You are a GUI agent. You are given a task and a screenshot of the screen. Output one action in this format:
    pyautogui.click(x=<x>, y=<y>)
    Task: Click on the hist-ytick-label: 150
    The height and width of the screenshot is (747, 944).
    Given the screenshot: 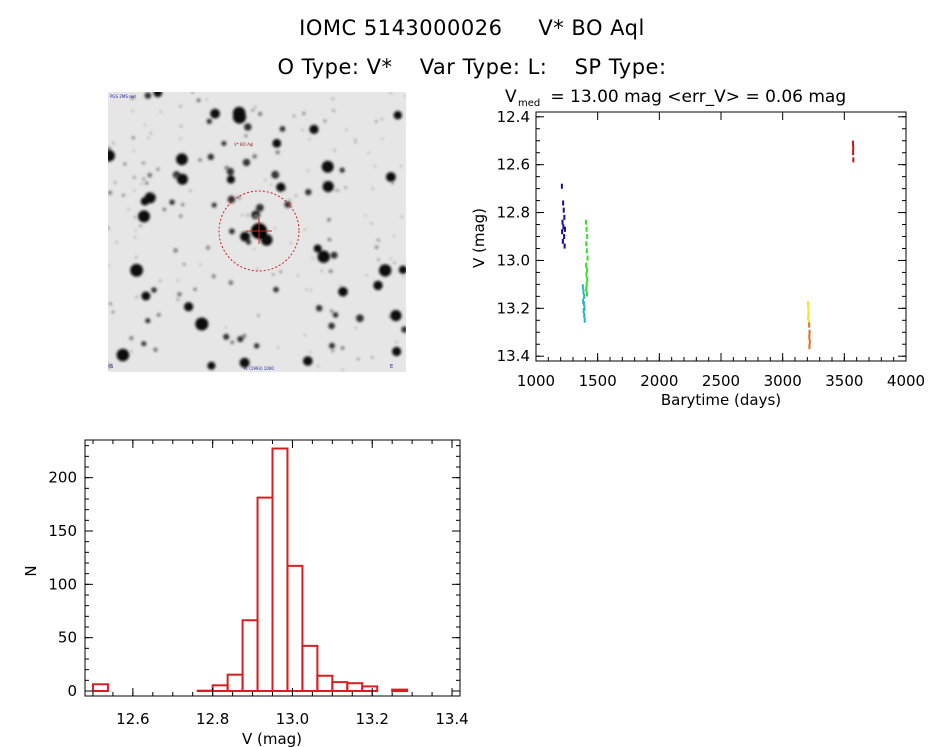 What is the action you would take?
    pyautogui.click(x=62, y=531)
    